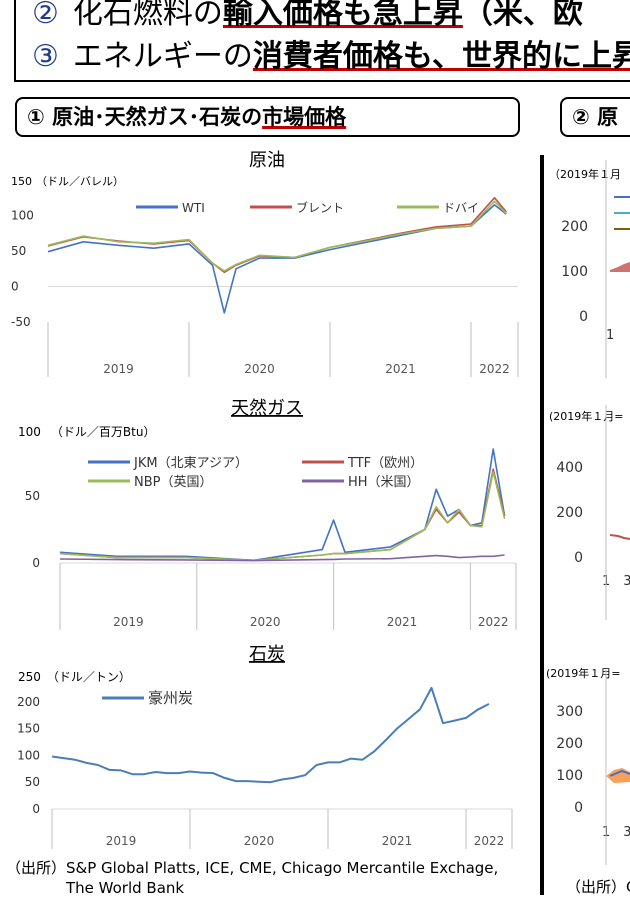  Describe the element at coordinates (569, 712) in the screenshot. I see `panel-2-chart-3-ytick: 300` at that location.